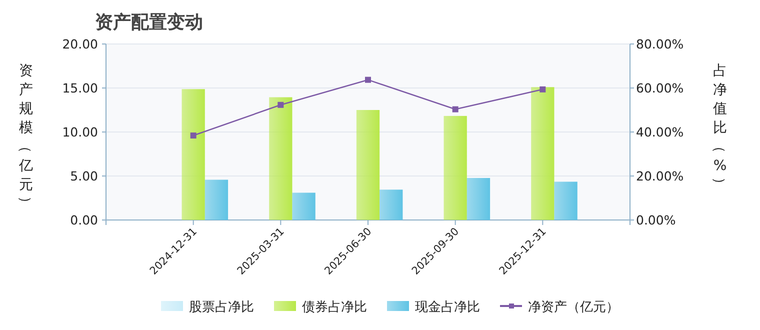 The height and width of the screenshot is (330, 760). Describe the element at coordinates (660, 132) in the screenshot. I see `y2-tick-label: 40.00%` at that location.